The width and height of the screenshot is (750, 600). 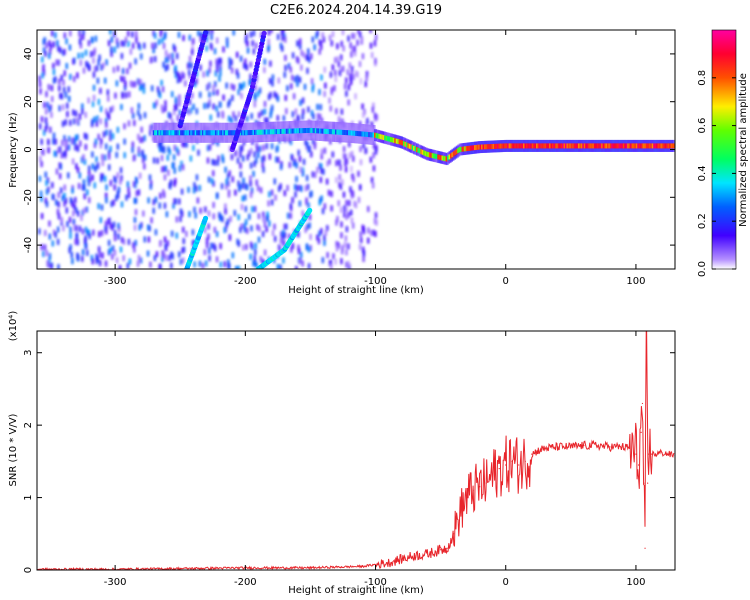 I want to click on spectrogram-y-tick-label: 20, so click(x=28, y=101).